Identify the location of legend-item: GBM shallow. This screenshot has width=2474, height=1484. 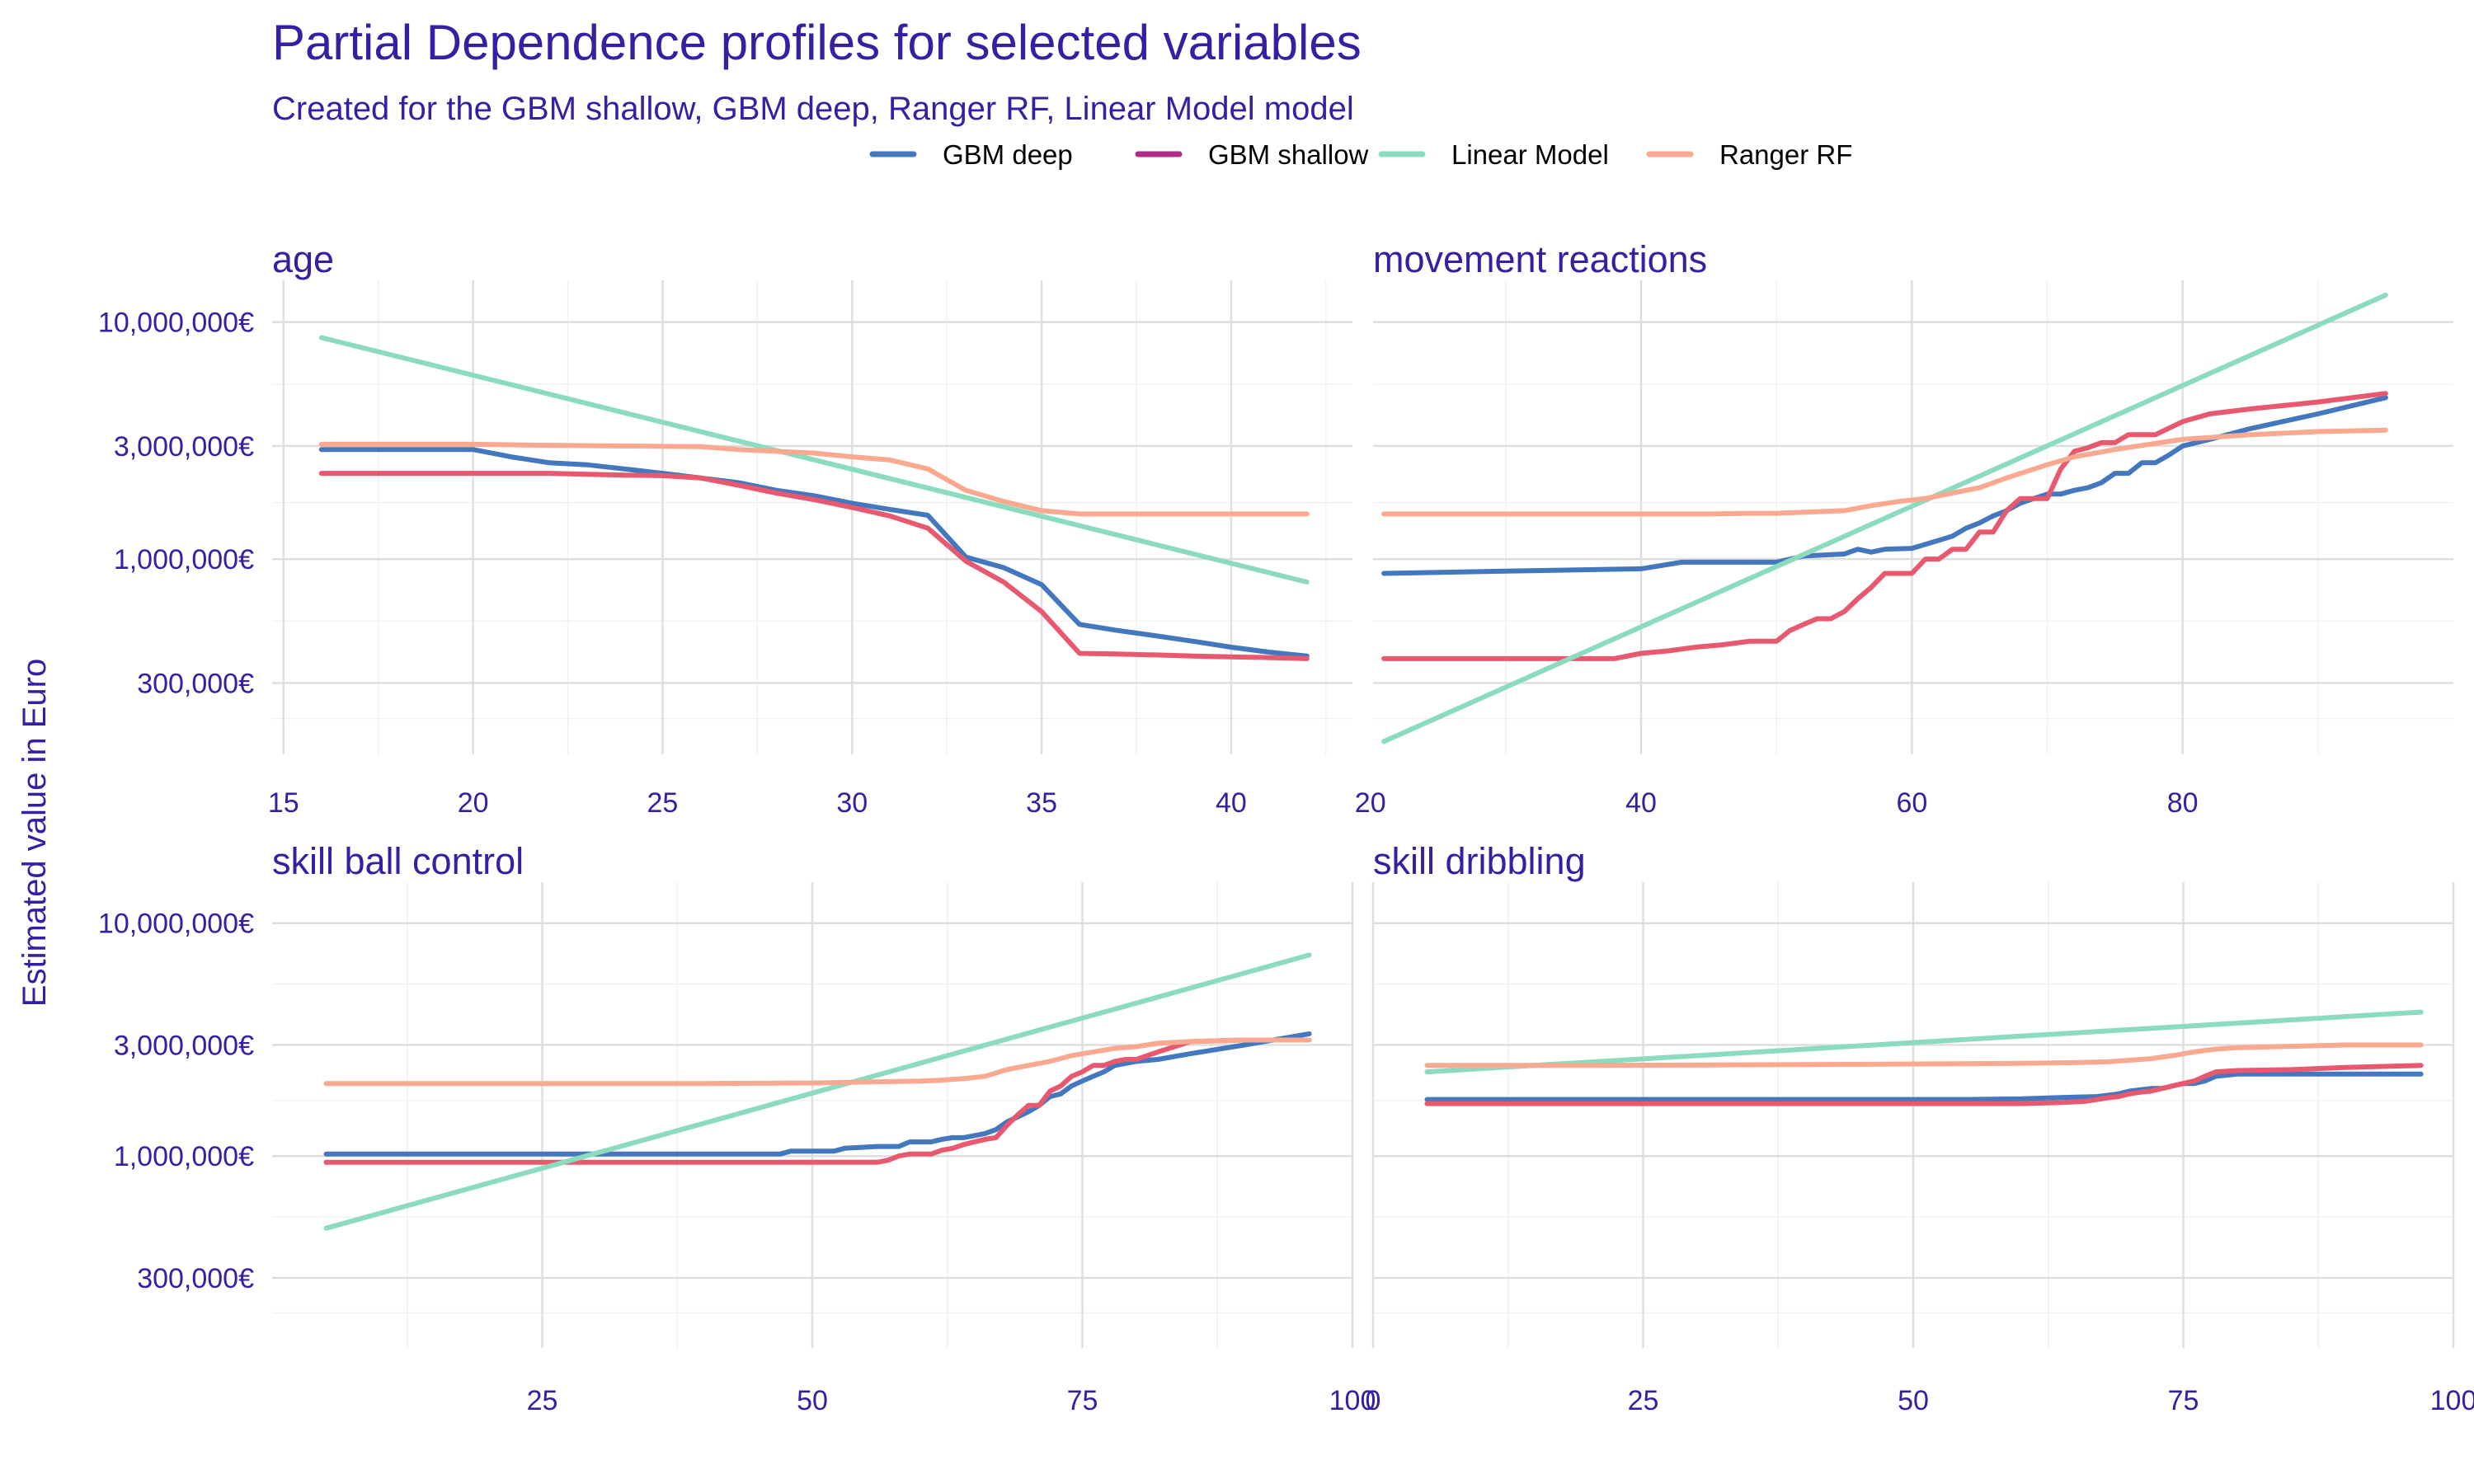
(1252, 154).